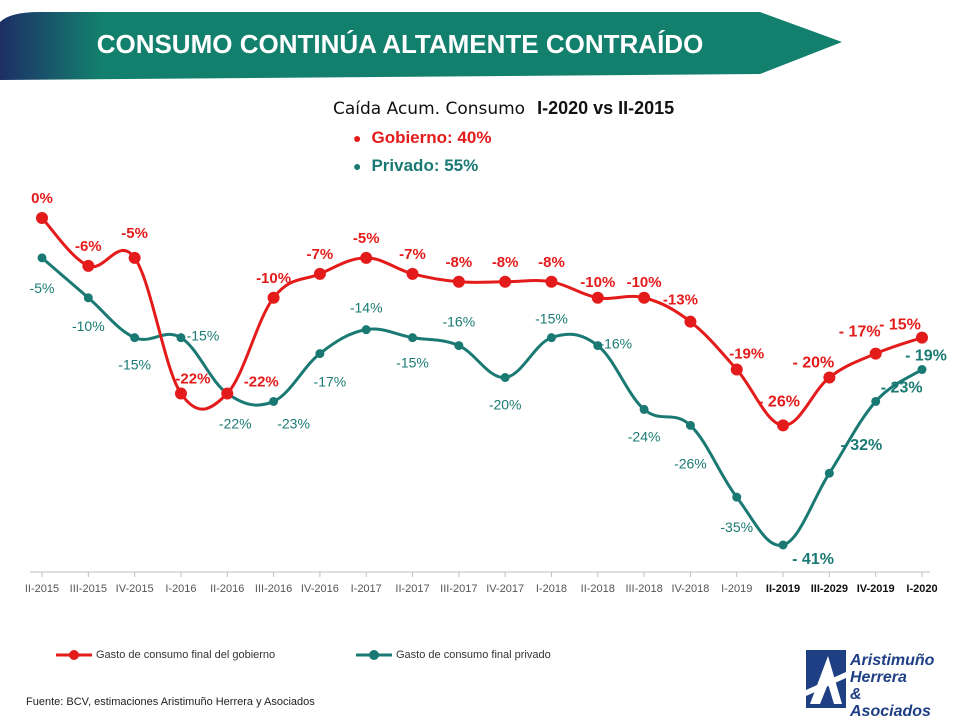 The height and width of the screenshot is (720, 960). Describe the element at coordinates (690, 463) in the screenshot. I see `data-label-privado: -26%` at that location.